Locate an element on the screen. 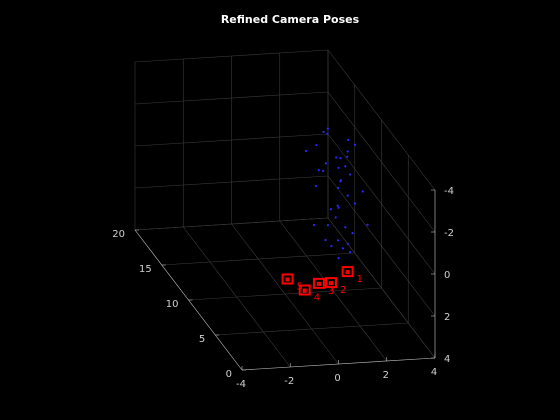  y-tick-label: 5 is located at coordinates (202, 339).